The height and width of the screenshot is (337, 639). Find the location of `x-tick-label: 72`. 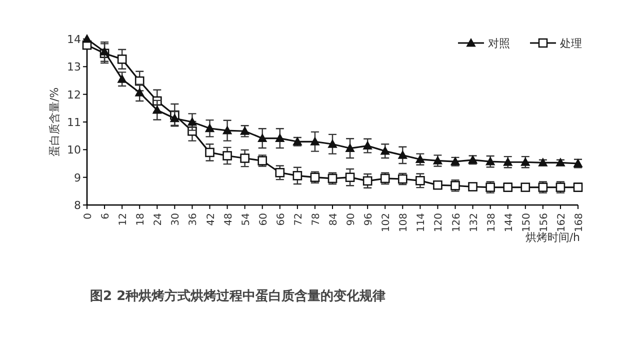

x-tick-label: 72 is located at coordinates (298, 219).